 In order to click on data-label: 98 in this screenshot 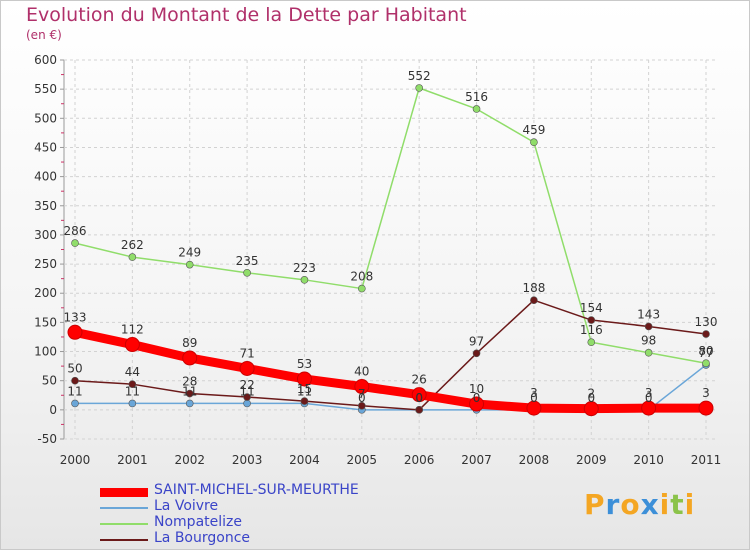, I will do `click(648, 341)`.